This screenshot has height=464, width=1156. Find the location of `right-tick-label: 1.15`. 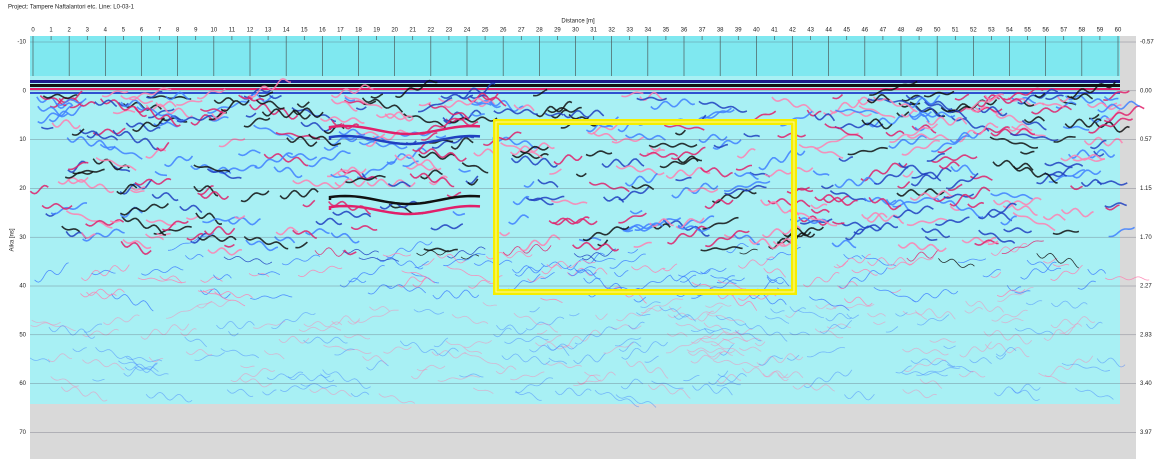

right-tick-label: 1.15 is located at coordinates (1146, 189).